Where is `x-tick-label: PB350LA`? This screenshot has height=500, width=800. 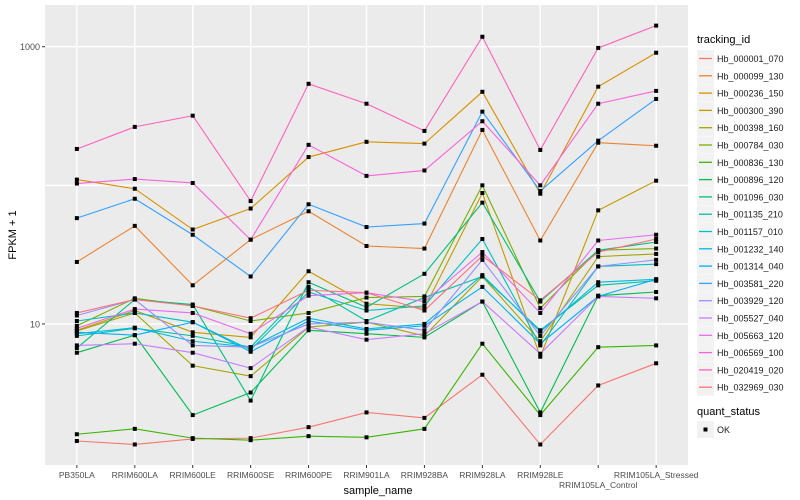 x-tick-label: PB350LA is located at coordinates (77, 475).